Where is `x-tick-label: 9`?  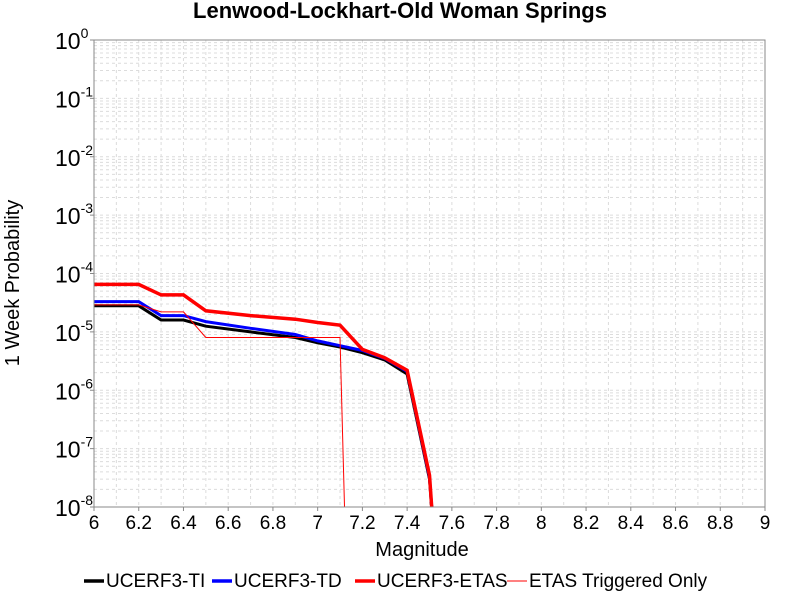 x-tick-label: 9 is located at coordinates (765, 523).